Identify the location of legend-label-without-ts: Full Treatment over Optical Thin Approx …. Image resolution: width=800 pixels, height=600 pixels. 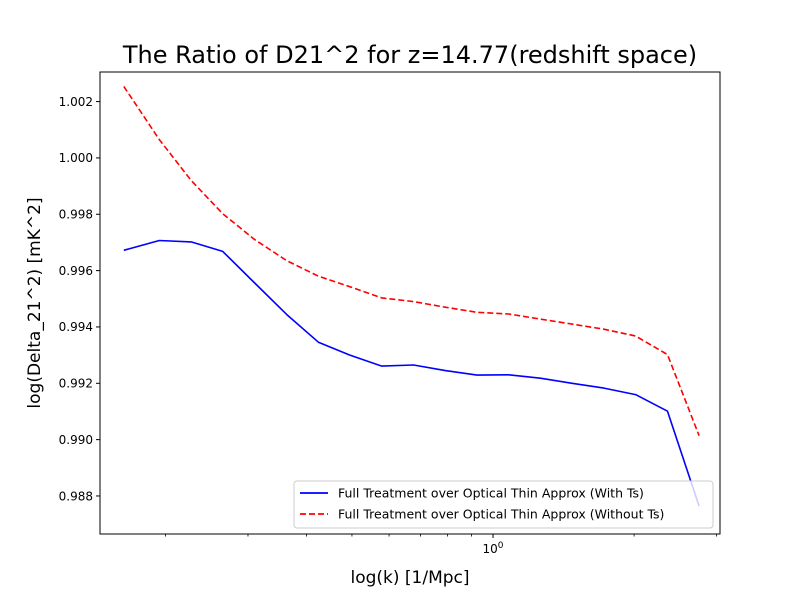
(501, 514).